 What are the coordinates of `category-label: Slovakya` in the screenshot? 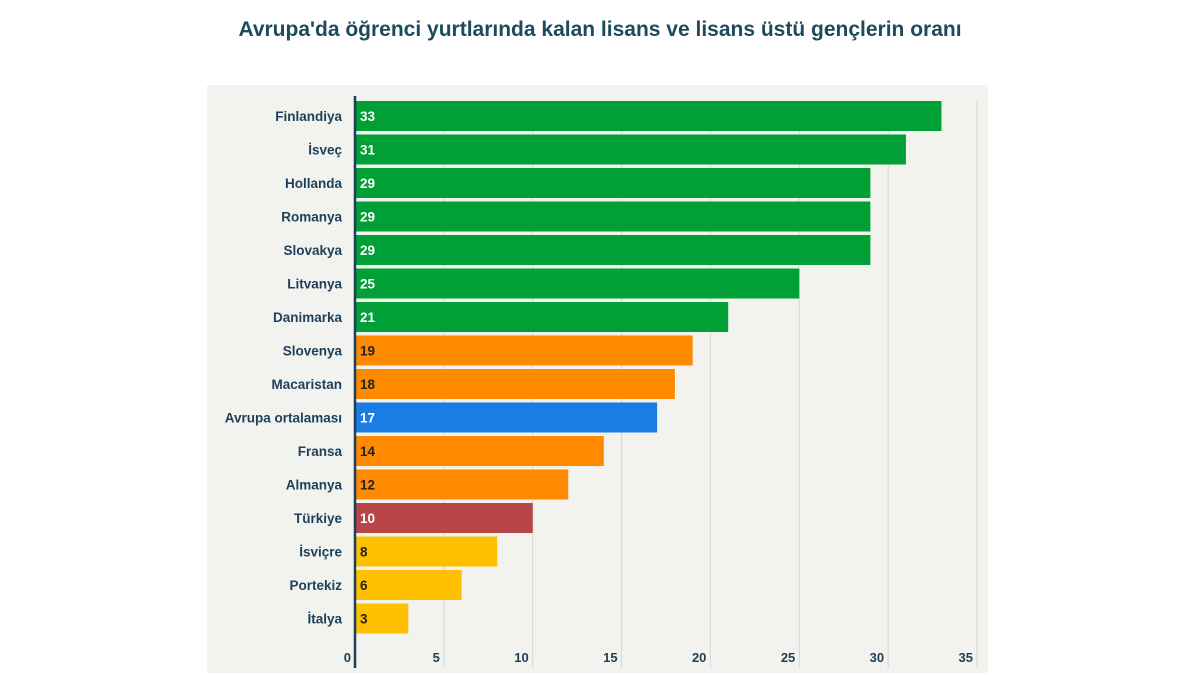 It's located at (312, 250).